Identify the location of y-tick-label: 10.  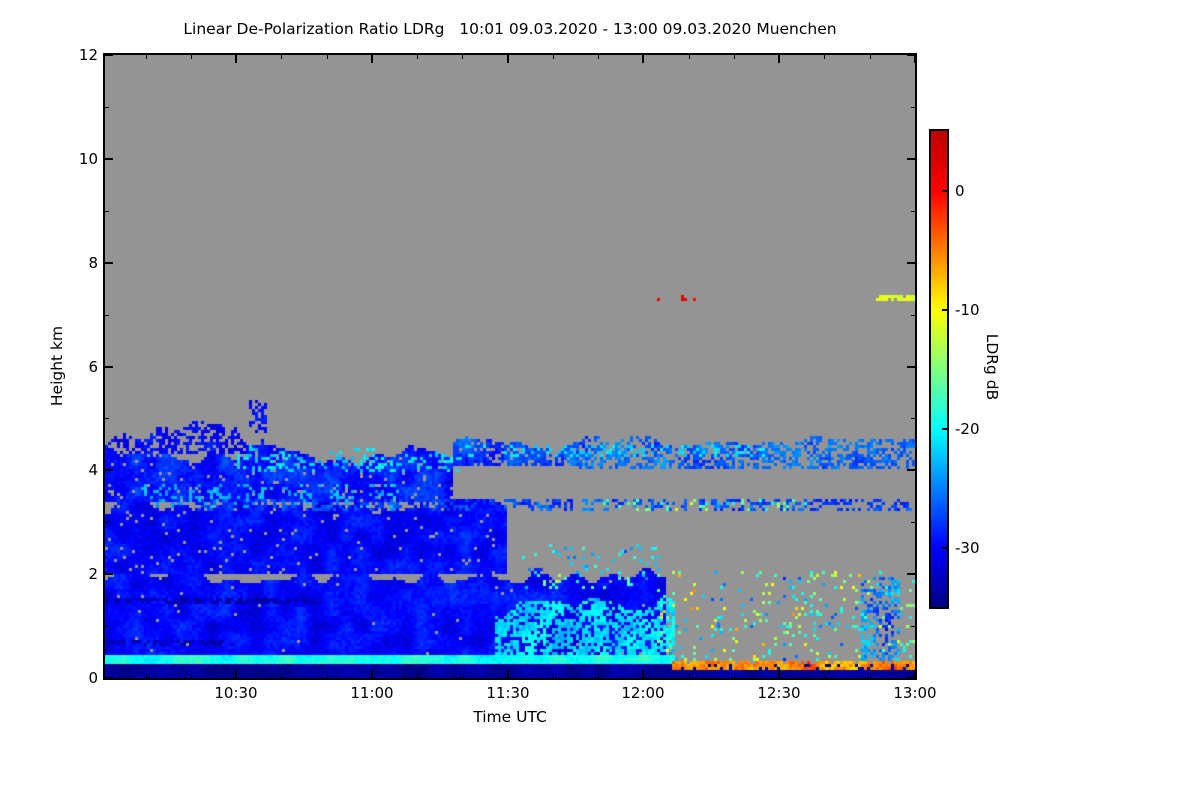
(88, 159).